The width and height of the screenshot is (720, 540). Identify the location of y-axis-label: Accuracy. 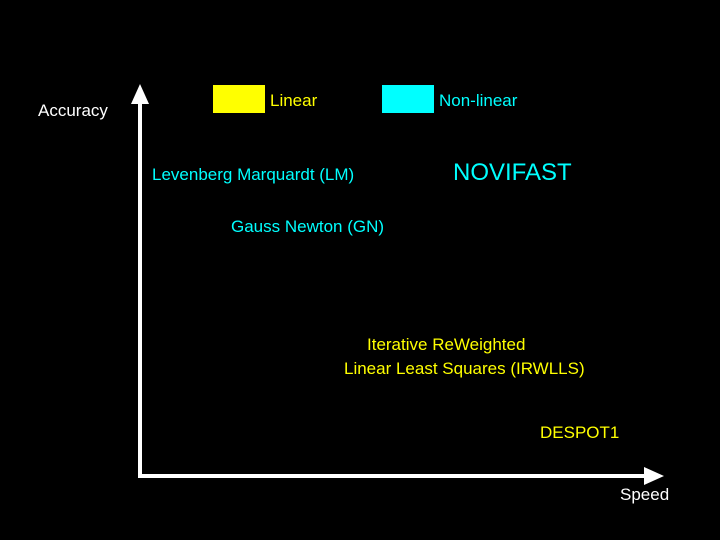
(73, 110).